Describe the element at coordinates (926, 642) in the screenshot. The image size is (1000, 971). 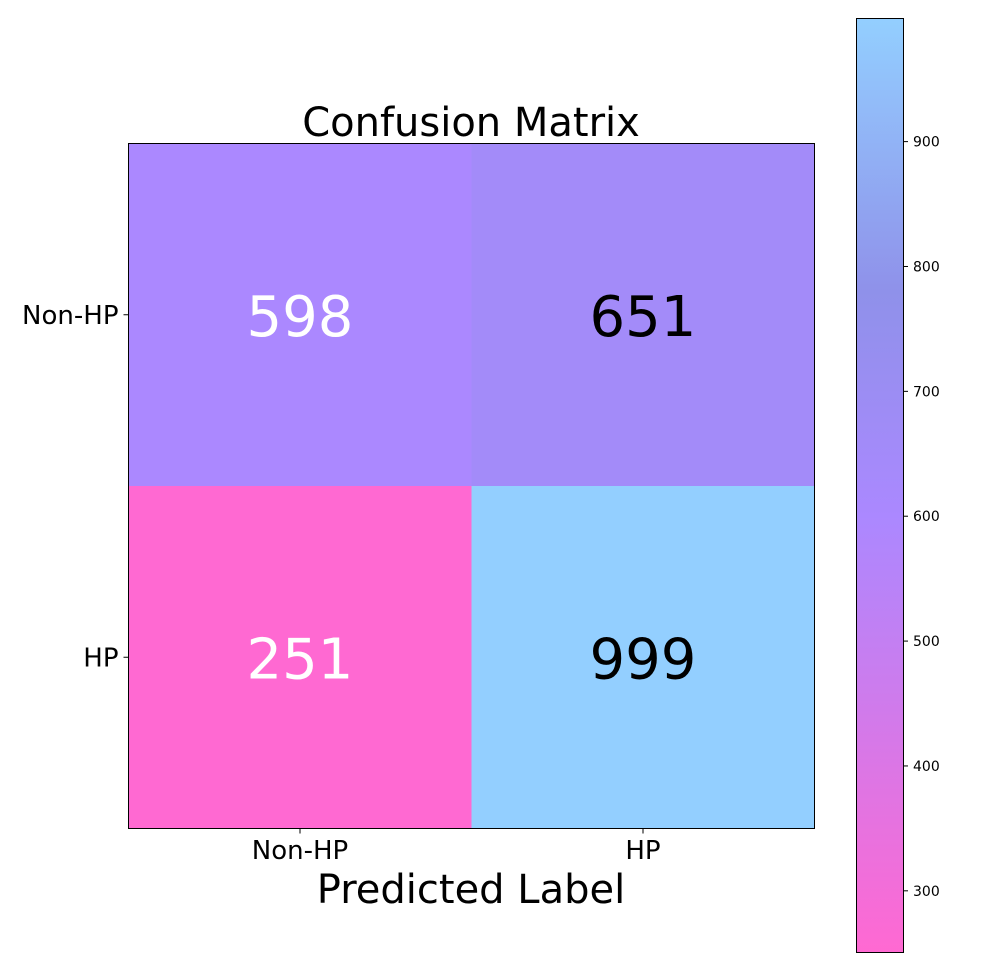
I see `colorbar-tick-label: 500` at that location.